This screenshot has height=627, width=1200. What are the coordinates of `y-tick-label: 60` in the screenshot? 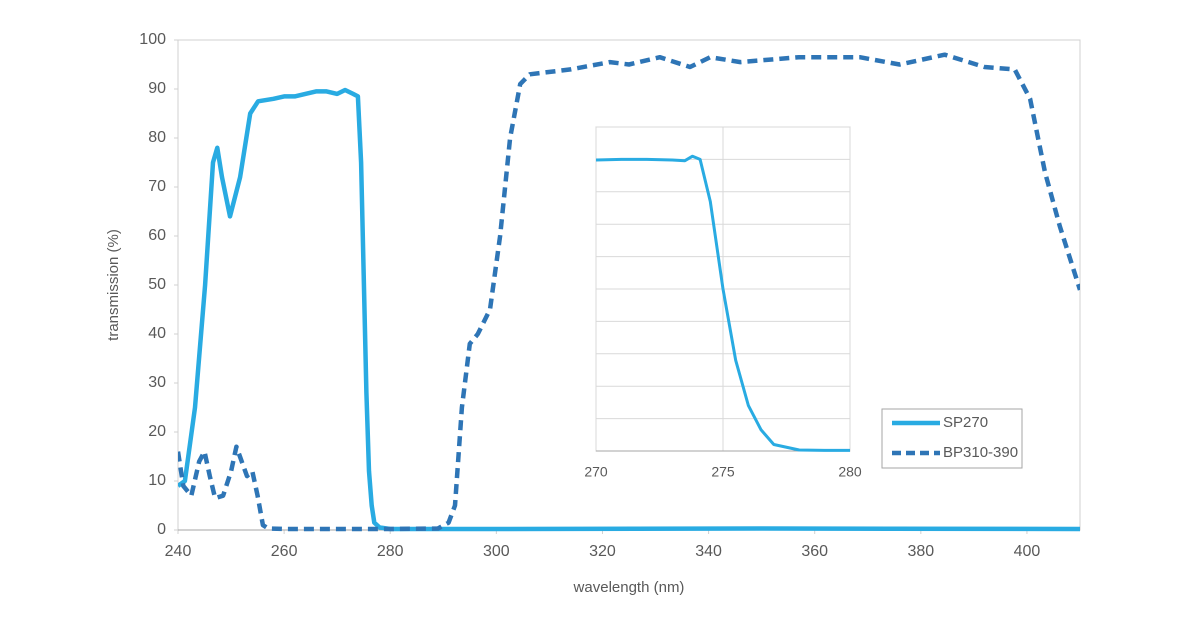 It's located at (157, 235).